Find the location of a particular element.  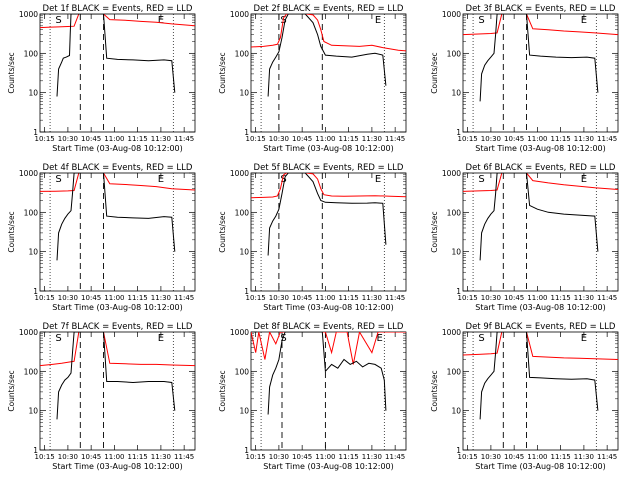

chart-title: Det 3f BLACK = Events, RED = LLD is located at coordinates (541, 9).